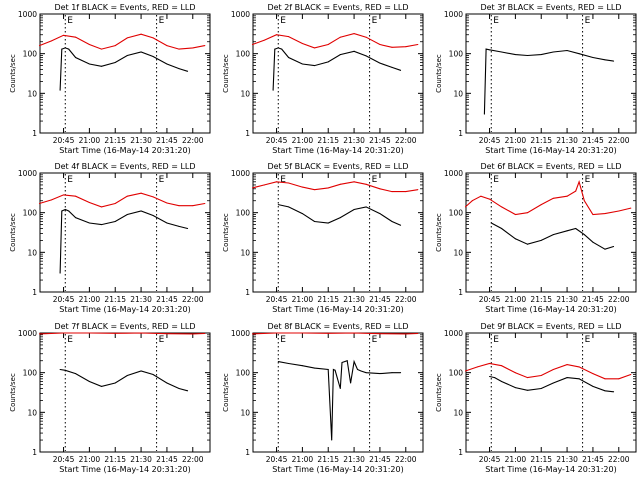 The image size is (640, 480). Describe the element at coordinates (124, 326) in the screenshot. I see `panel-title: Det 7f BLACK = Events, RED = LLD` at that location.